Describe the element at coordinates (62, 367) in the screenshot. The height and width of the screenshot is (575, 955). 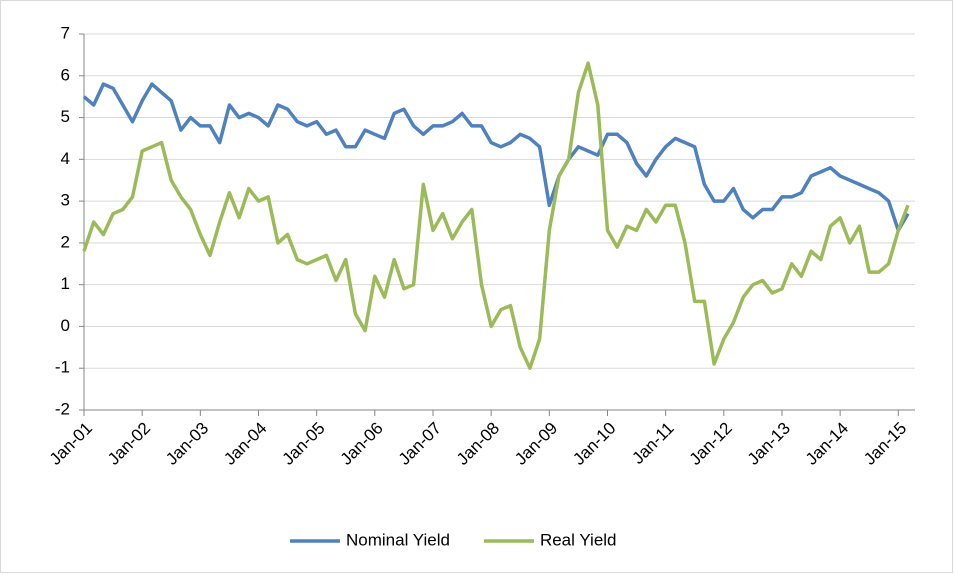
I see `y-tick-label: -1` at that location.